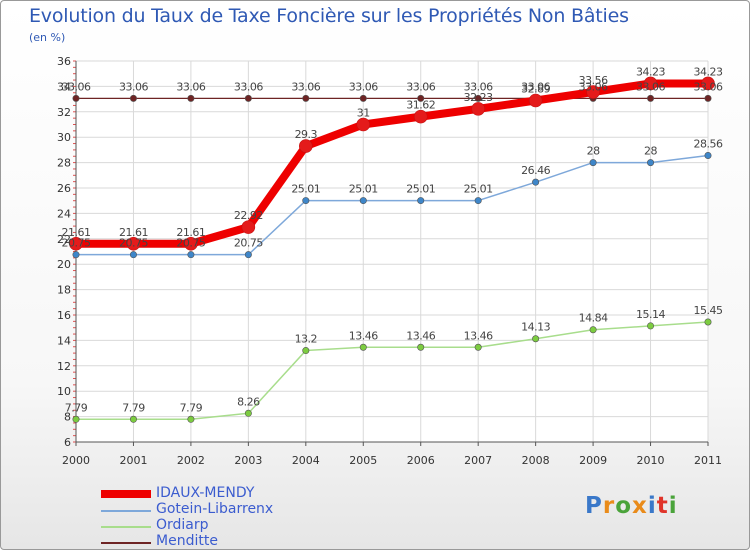 This screenshot has height=551, width=750. What do you see at coordinates (248, 460) in the screenshot?
I see `x-tick-label: 2003` at bounding box center [248, 460].